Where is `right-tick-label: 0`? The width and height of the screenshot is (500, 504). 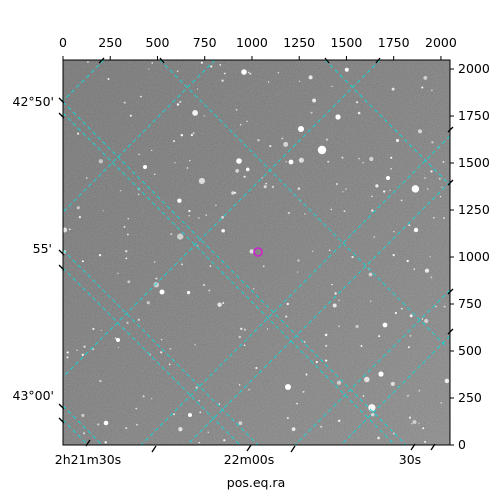
right-tick-label: 0 is located at coordinates (462, 444).